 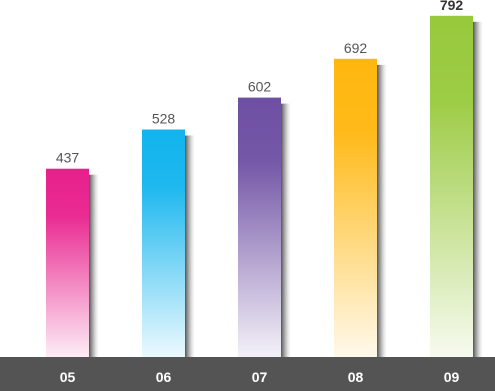 What do you see at coordinates (452, 6) in the screenshot?
I see `value-label-09: 792` at bounding box center [452, 6].